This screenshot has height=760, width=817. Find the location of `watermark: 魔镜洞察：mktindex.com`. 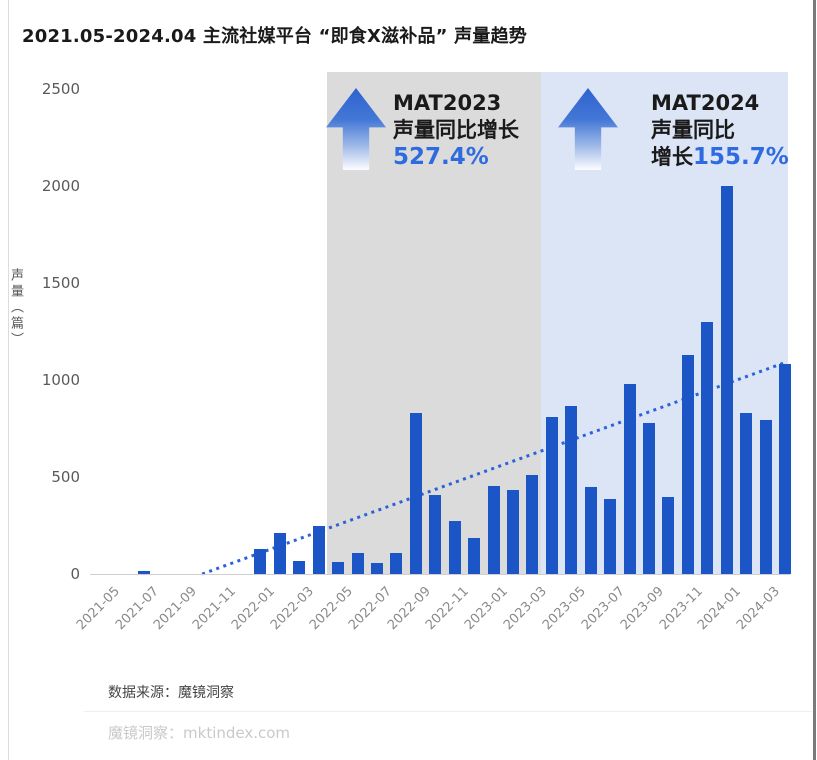

watermark: 魔镜洞察：mktindex.com is located at coordinates (199, 732).